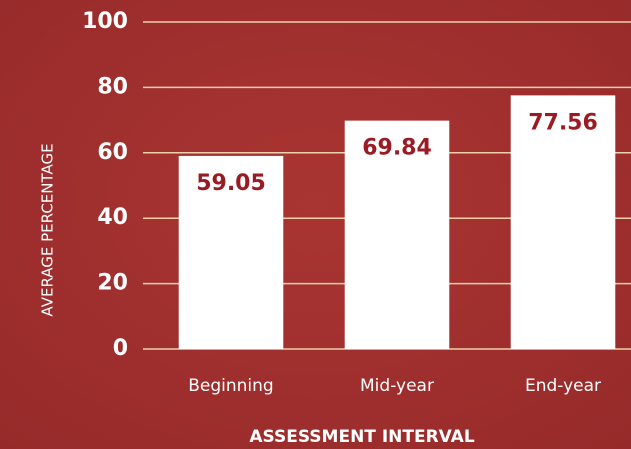 The width and height of the screenshot is (631, 449). What do you see at coordinates (112, 152) in the screenshot?
I see `y-tick-label: 60` at bounding box center [112, 152].